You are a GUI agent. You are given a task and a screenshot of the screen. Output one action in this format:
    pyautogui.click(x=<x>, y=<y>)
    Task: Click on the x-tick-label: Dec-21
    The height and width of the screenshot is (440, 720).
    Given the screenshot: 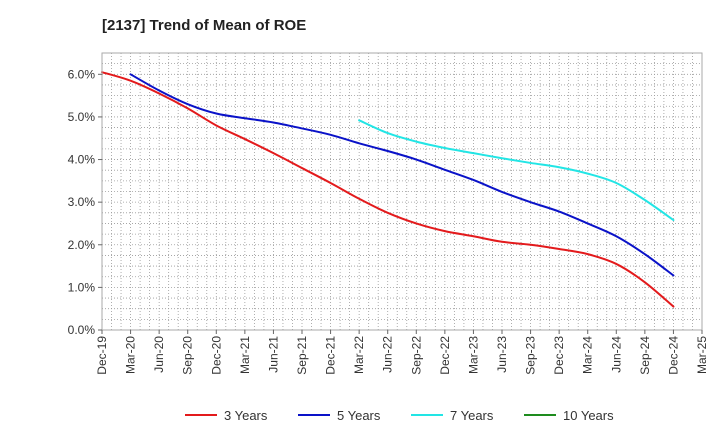 What is the action you would take?
    pyautogui.click(x=331, y=355)
    